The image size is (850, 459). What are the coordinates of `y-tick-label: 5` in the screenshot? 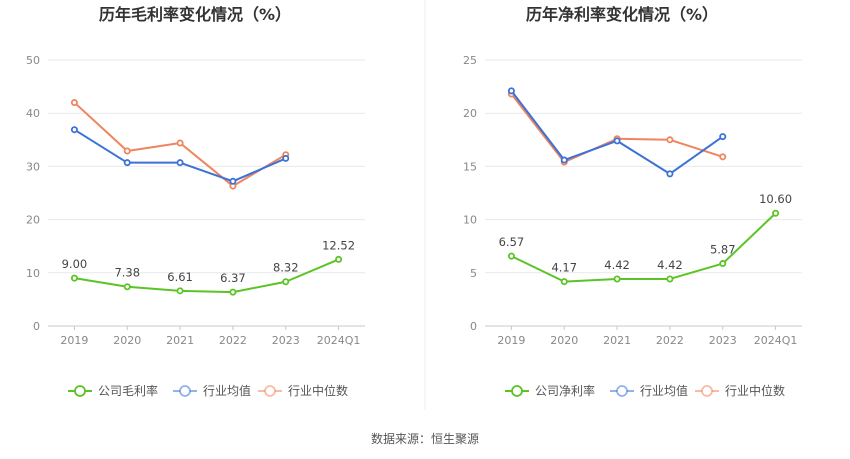 It's located at (473, 273).